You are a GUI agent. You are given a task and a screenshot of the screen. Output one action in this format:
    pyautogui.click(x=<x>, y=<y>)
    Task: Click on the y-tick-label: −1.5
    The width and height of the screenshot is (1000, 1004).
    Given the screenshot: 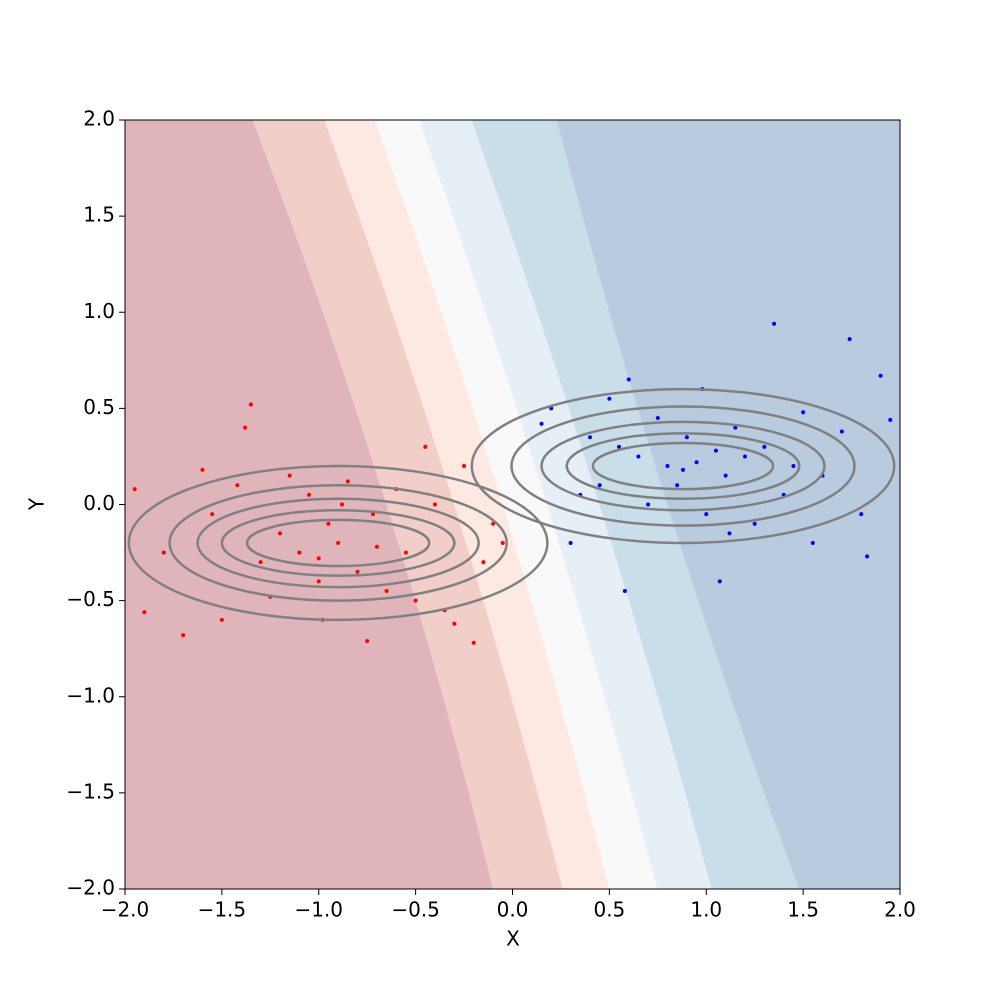 What is the action you would take?
    pyautogui.click(x=90, y=791)
    